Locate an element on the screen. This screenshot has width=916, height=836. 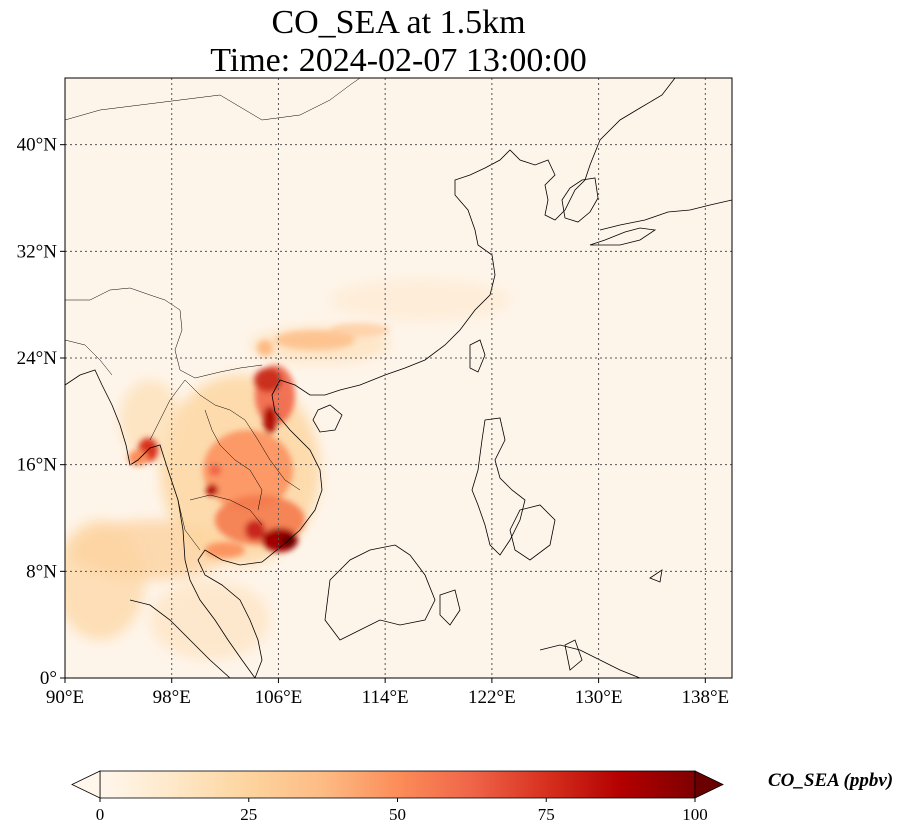
lon-tick-label: 98°E is located at coordinates (172, 697).